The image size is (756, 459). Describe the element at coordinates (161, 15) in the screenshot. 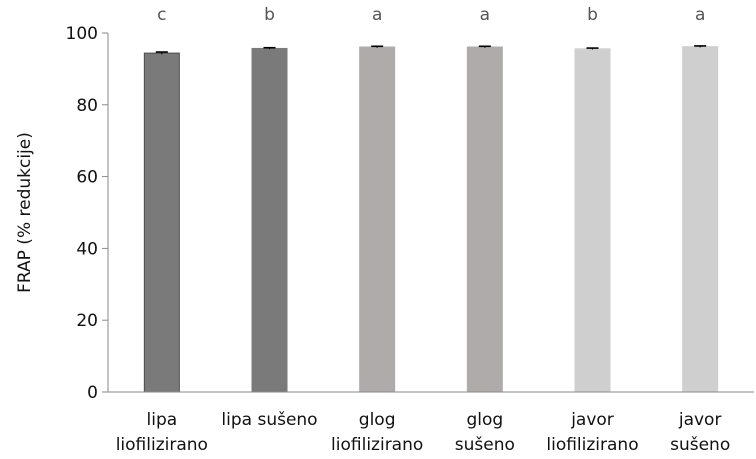

I see `significance-letter: c` at that location.